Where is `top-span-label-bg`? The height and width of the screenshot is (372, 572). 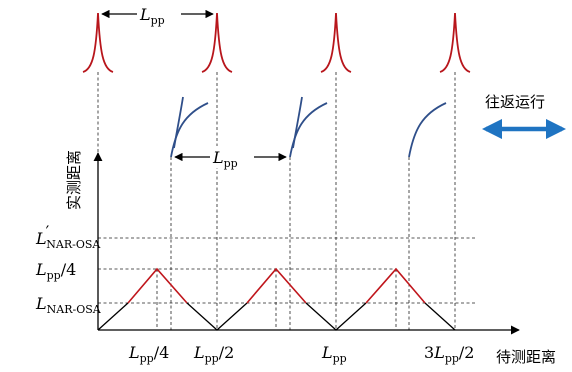
top-span-label-bg is located at coordinates (159, 13).